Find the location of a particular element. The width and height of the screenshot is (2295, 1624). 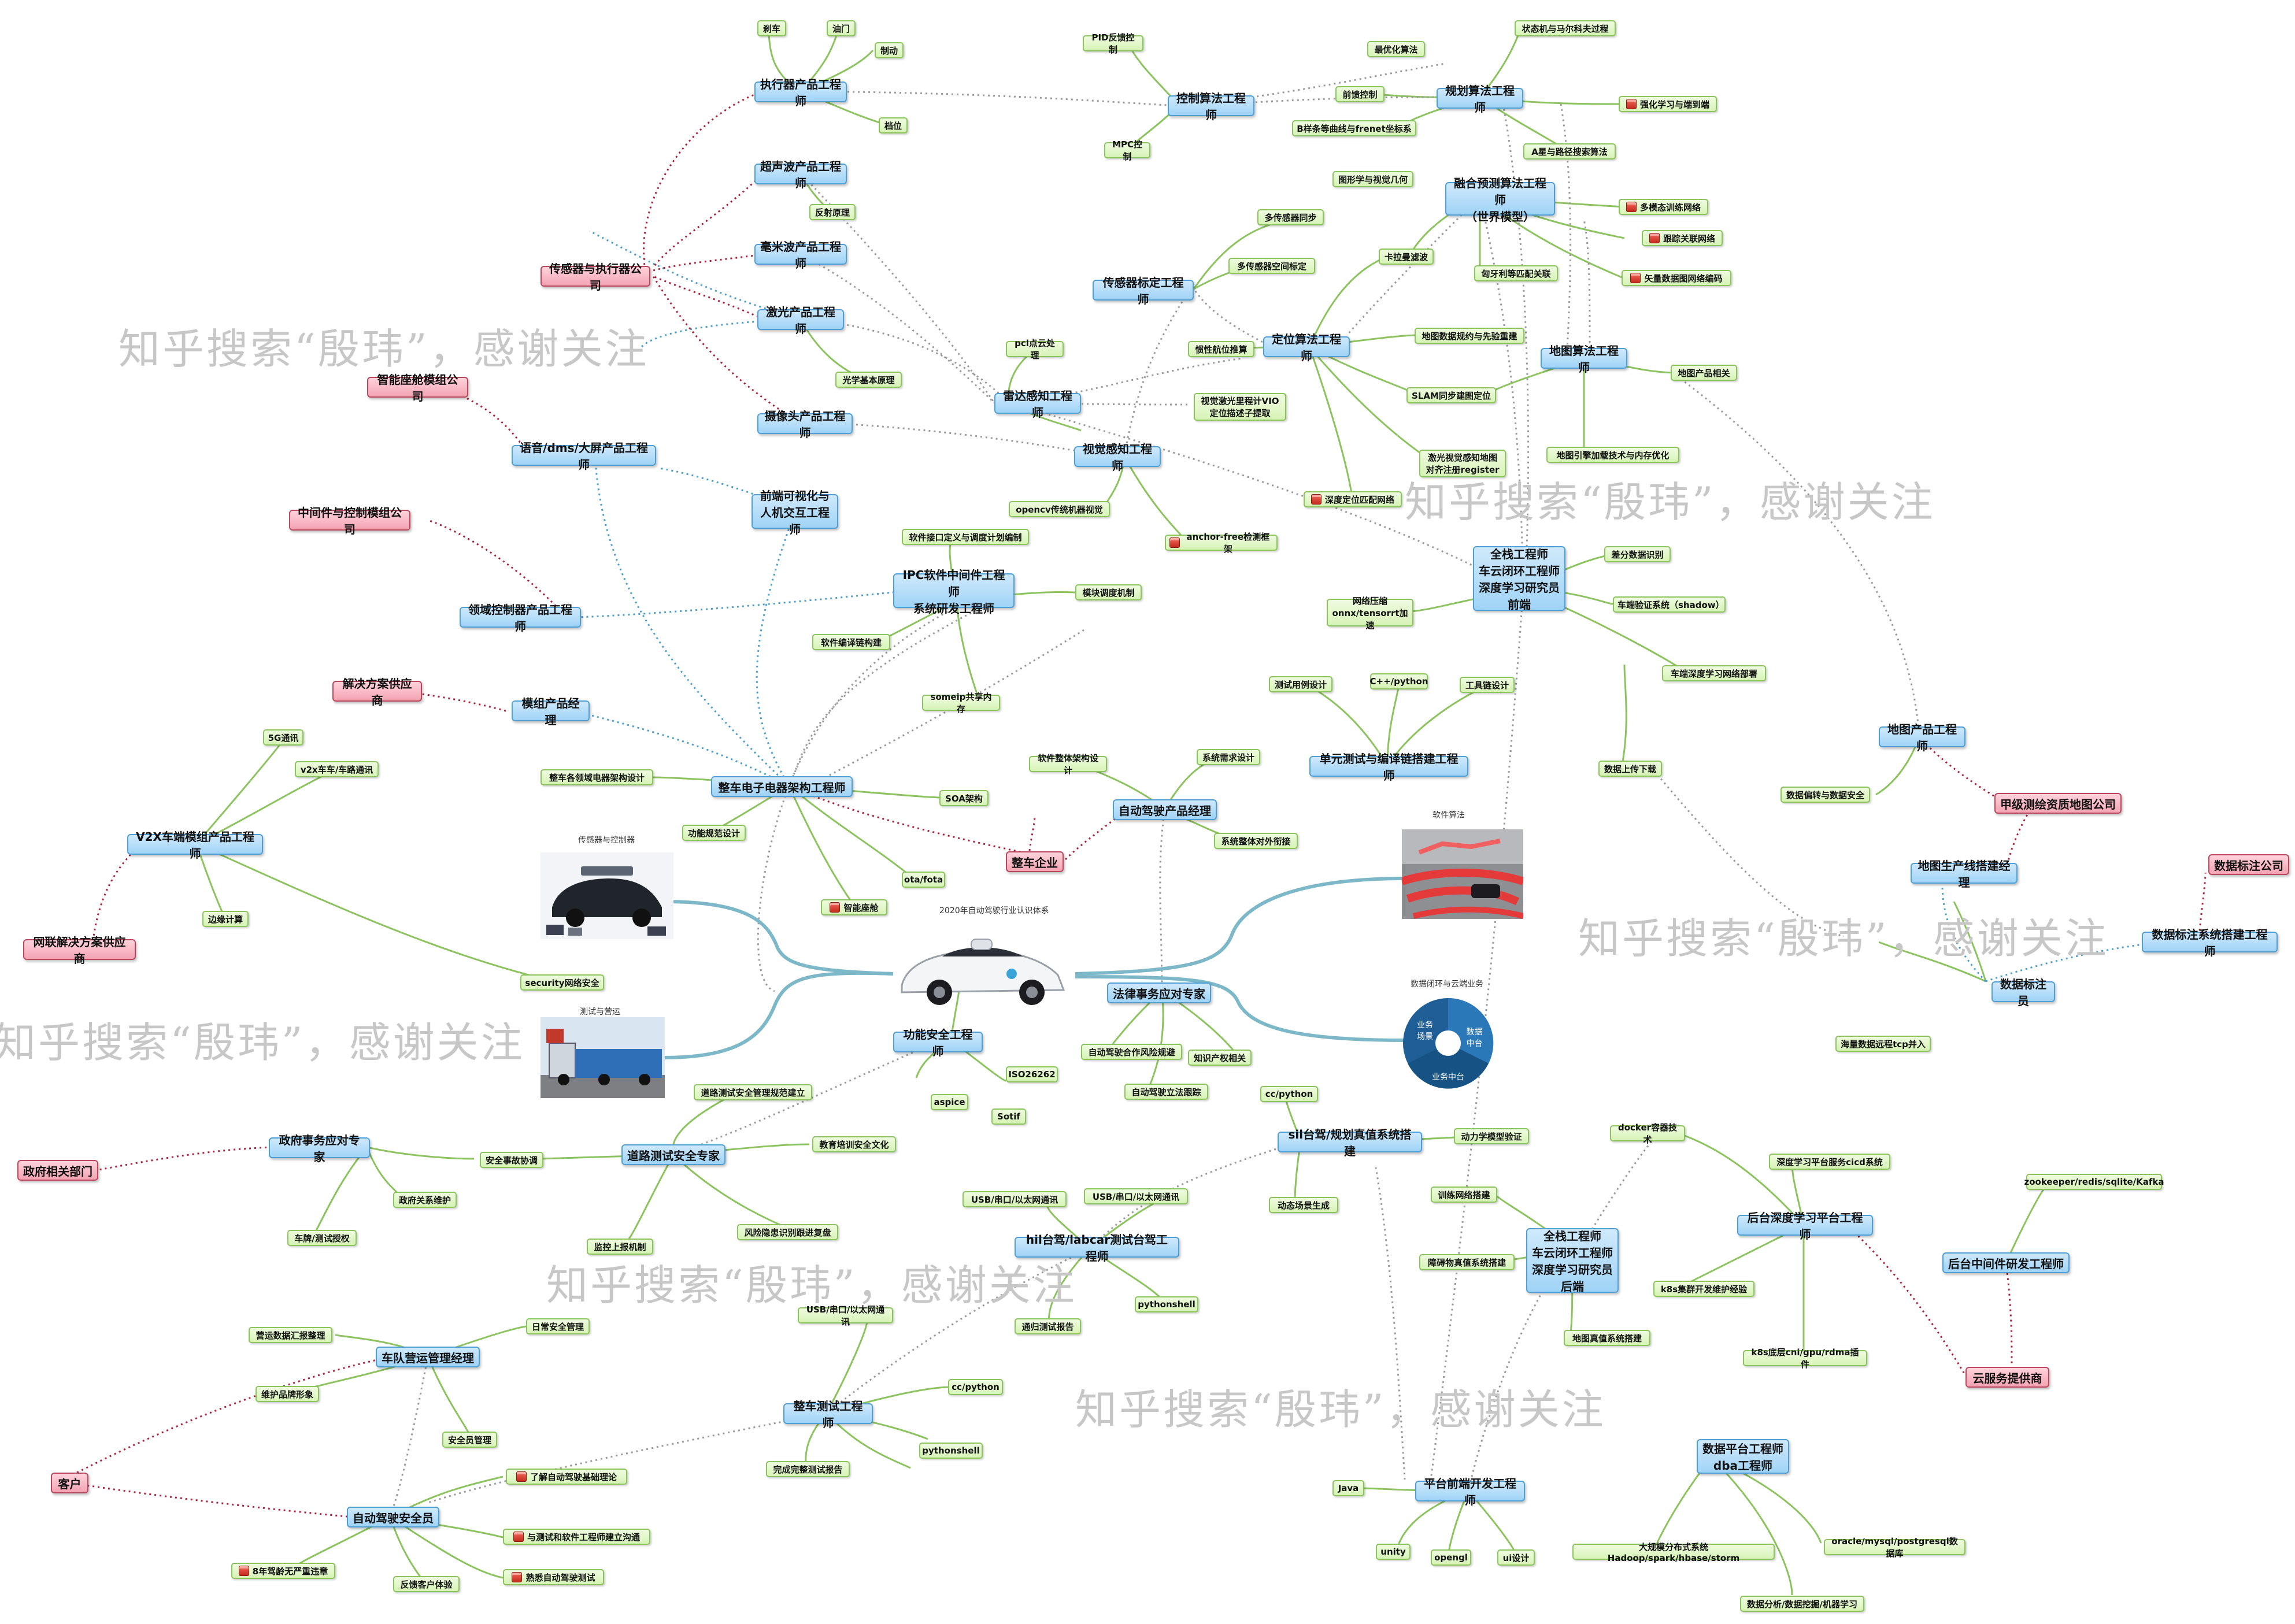

node-someip-shared-memory: someip共享内存 is located at coordinates (961, 703).